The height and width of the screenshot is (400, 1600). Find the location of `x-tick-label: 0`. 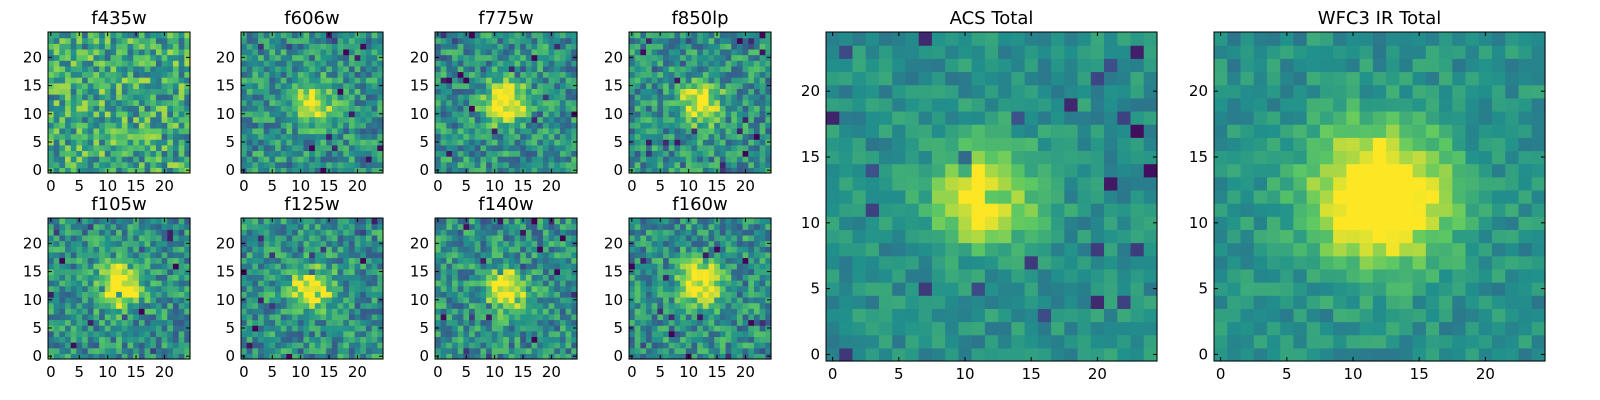

x-tick-label: 0 is located at coordinates (244, 186).